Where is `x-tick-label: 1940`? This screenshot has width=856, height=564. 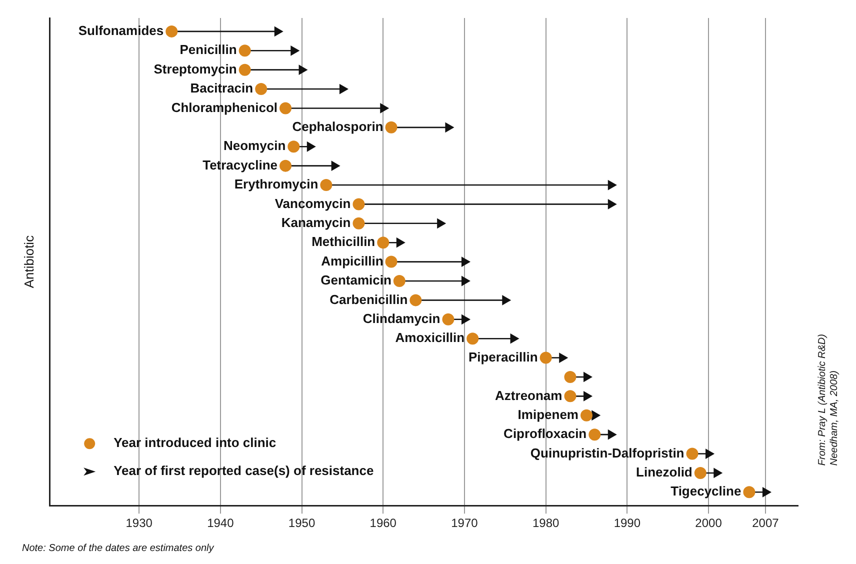
x-tick-label: 1940 is located at coordinates (220, 523).